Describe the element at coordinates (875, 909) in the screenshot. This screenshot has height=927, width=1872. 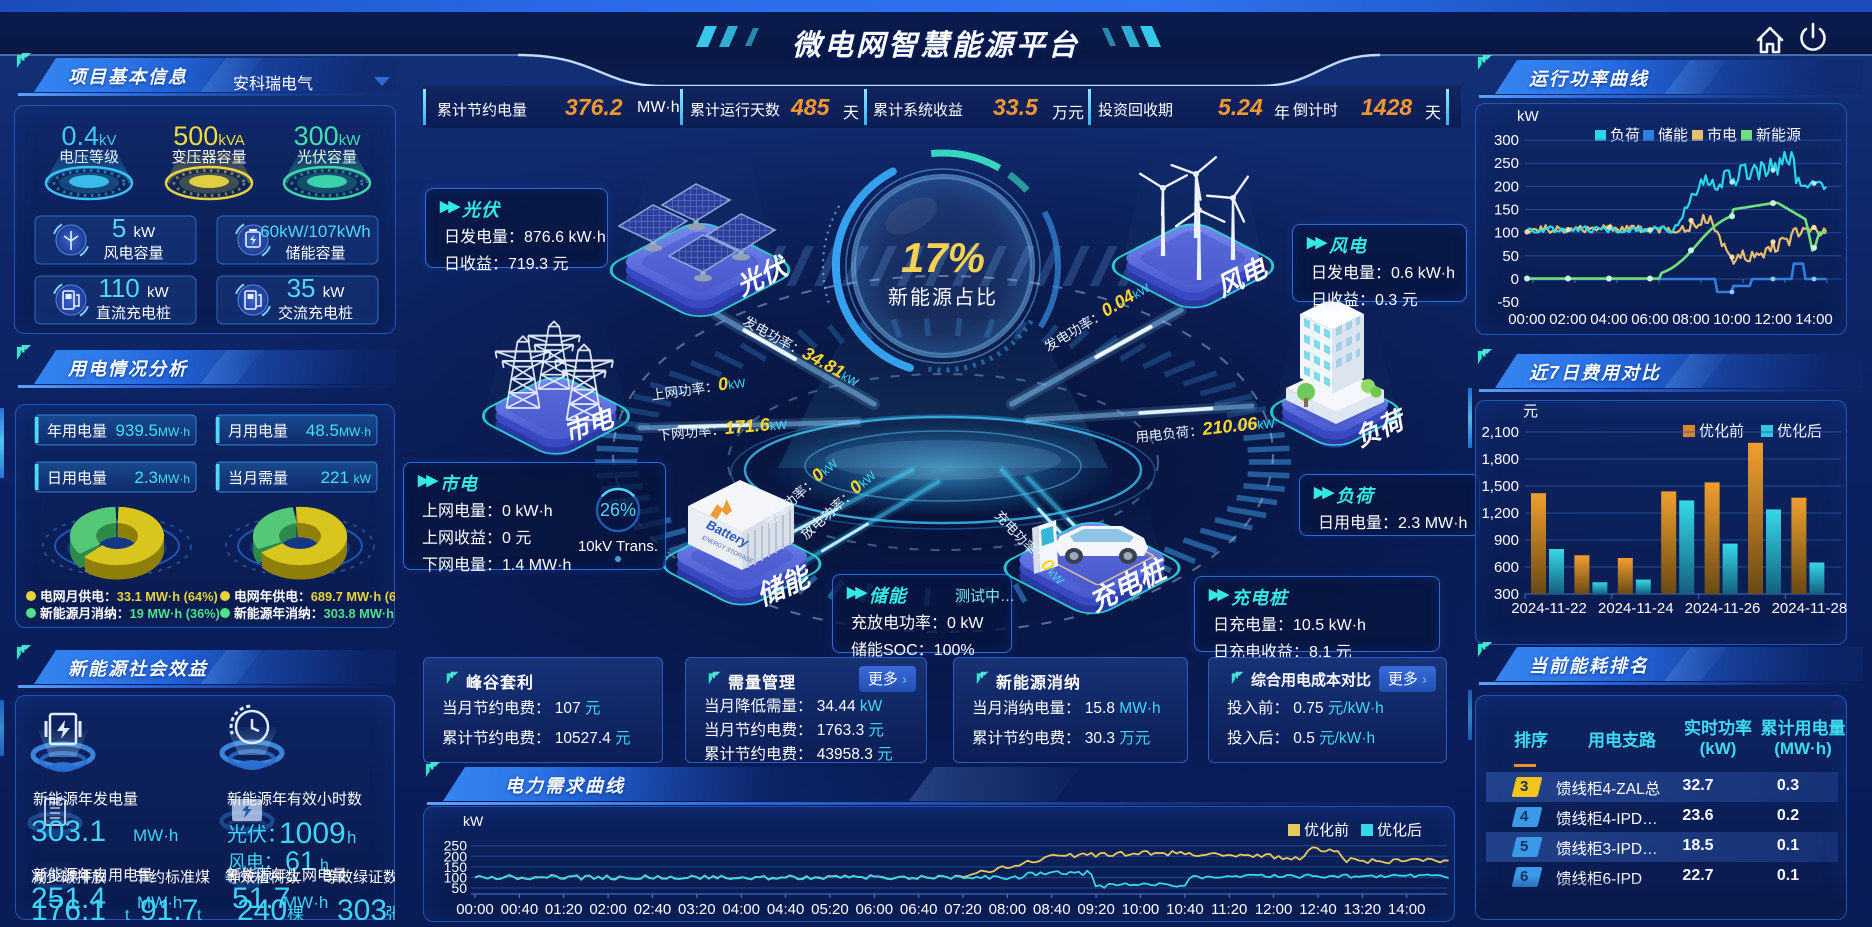
I see `svg-text: 06:00` at that location.